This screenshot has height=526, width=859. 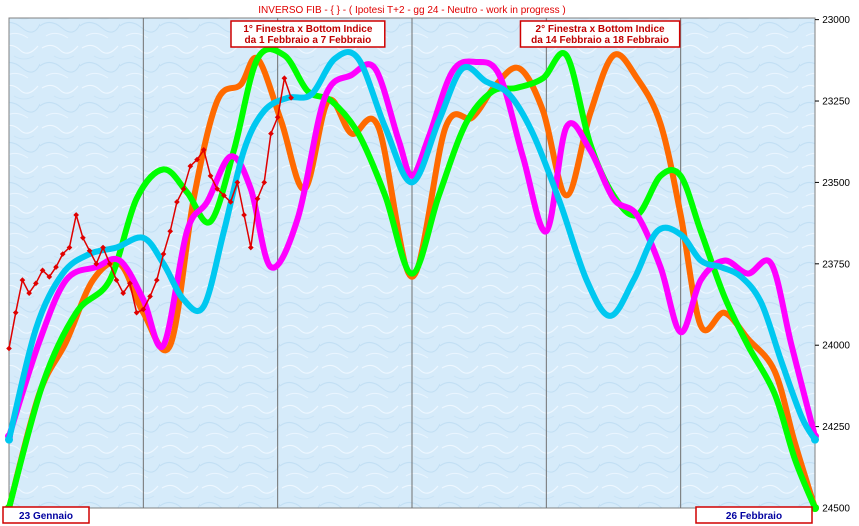 What do you see at coordinates (836, 346) in the screenshot?
I see `y-tick-label: 24000` at bounding box center [836, 346].